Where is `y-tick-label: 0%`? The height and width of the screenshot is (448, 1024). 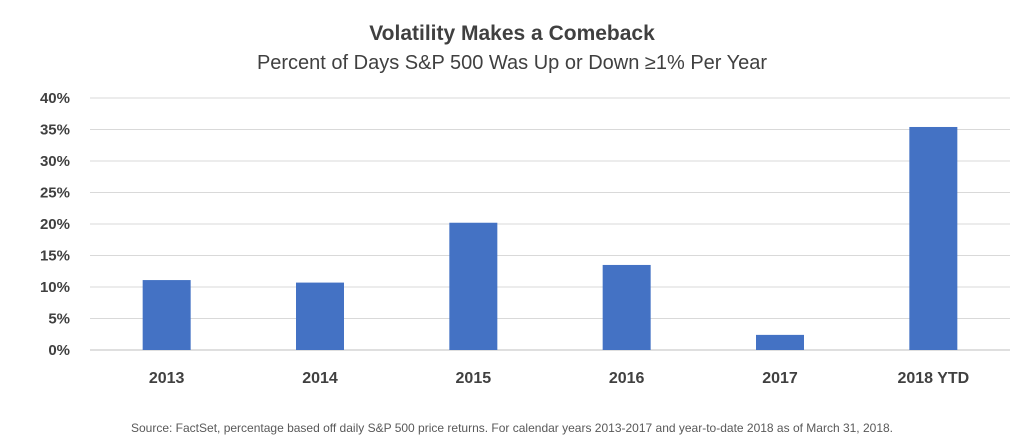 y-tick-label: 0% is located at coordinates (59, 350).